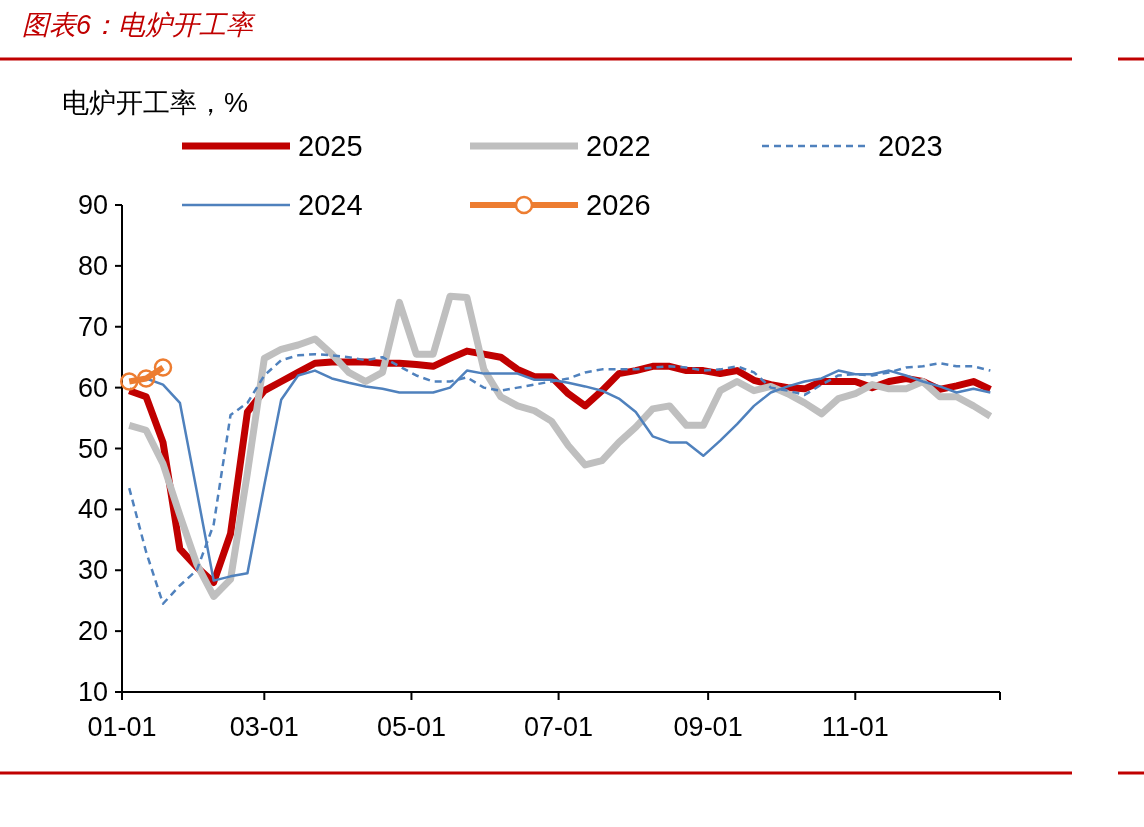 This screenshot has width=1144, height=827. I want to click on y-tick-label: 70, so click(92, 326).